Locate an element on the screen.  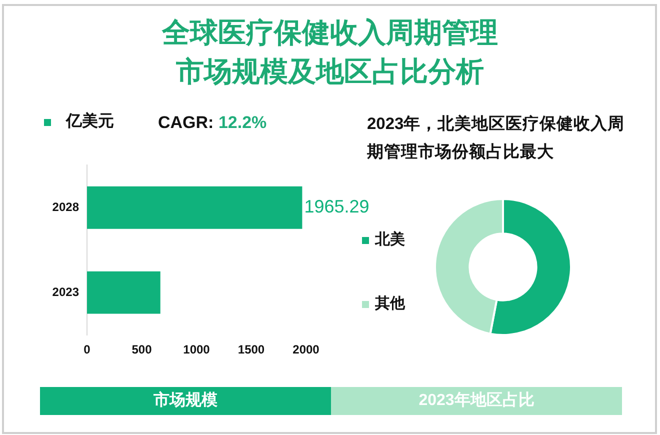
legend-label: 亿美元 is located at coordinates (90, 121).